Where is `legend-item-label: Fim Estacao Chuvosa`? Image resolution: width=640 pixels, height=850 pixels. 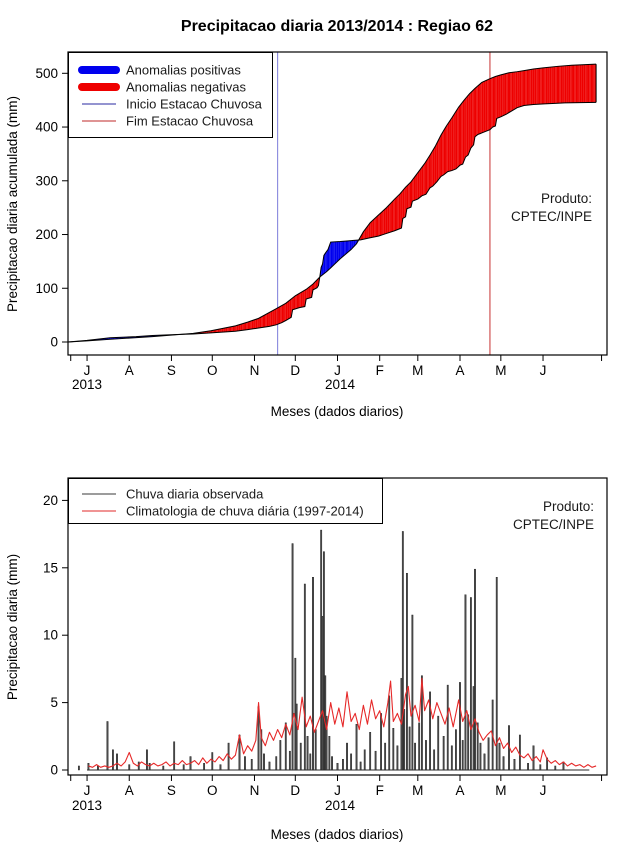
legend-item-label: Fim Estacao Chuvosa is located at coordinates (190, 121).